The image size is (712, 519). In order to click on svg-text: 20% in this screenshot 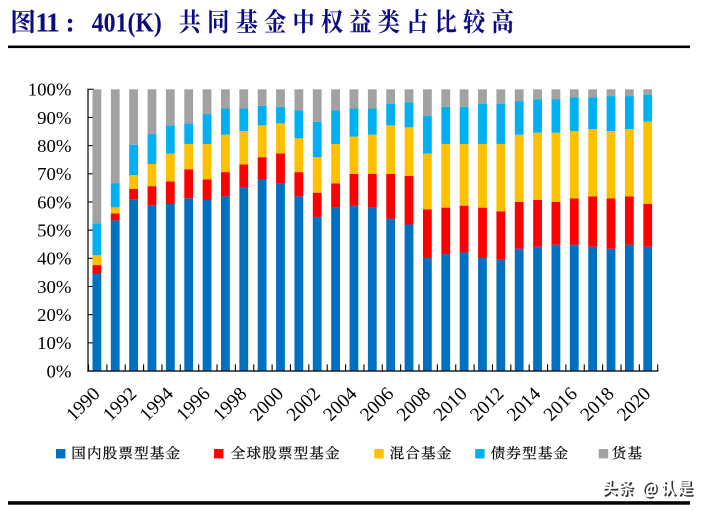, I will do `click(54, 315)`.